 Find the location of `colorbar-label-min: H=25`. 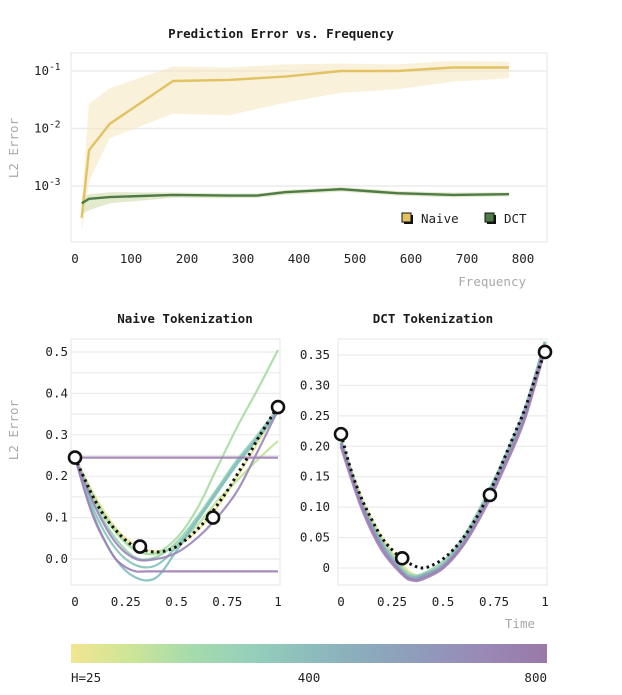

colorbar-label-min: H=25 is located at coordinates (86, 677).